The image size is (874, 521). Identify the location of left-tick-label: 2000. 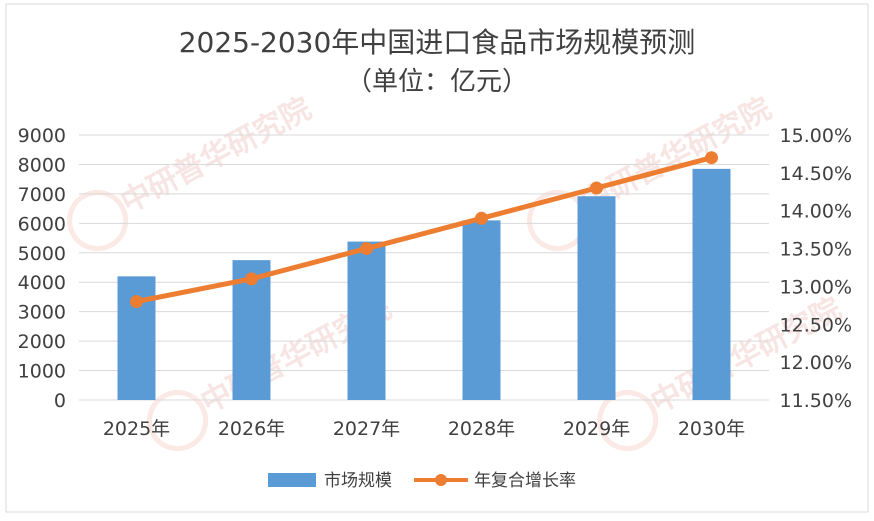
(42, 342).